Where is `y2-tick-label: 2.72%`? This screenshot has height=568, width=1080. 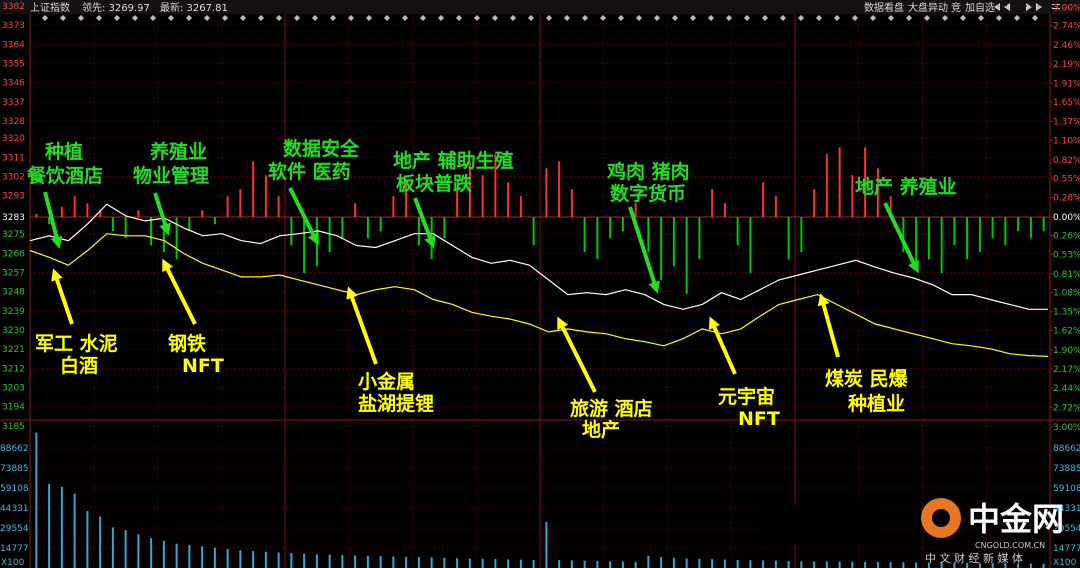 y2-tick-label: 2.72% is located at coordinates (1066, 408).